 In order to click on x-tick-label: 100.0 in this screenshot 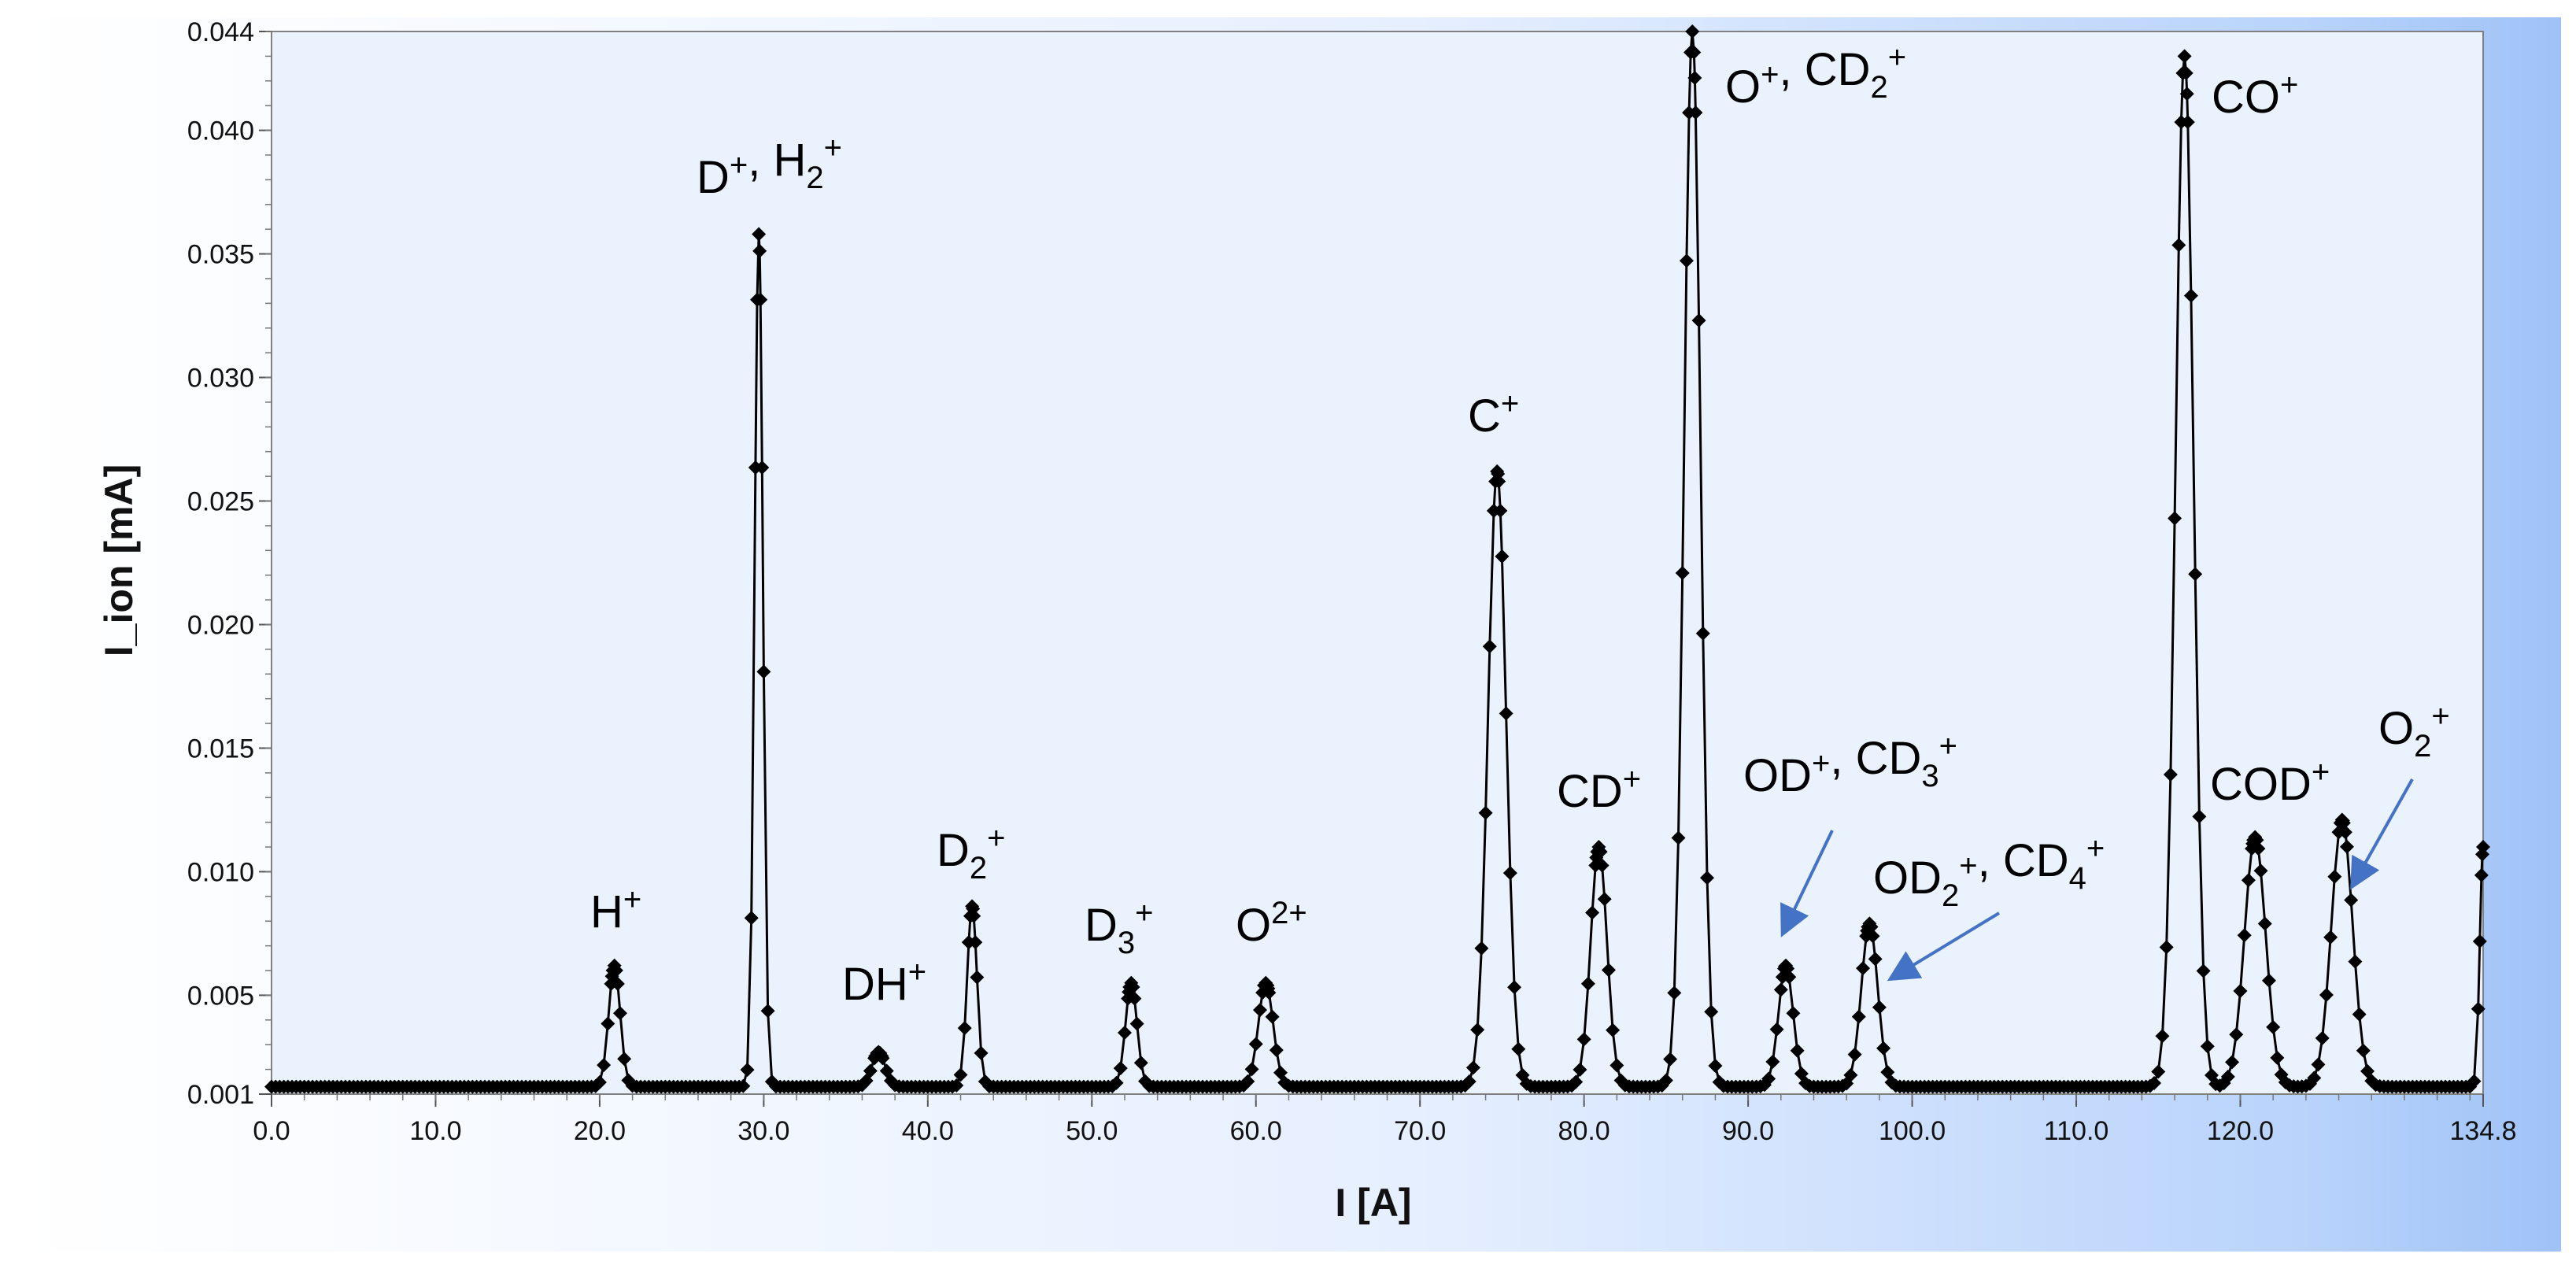, I will do `click(1912, 1131)`.